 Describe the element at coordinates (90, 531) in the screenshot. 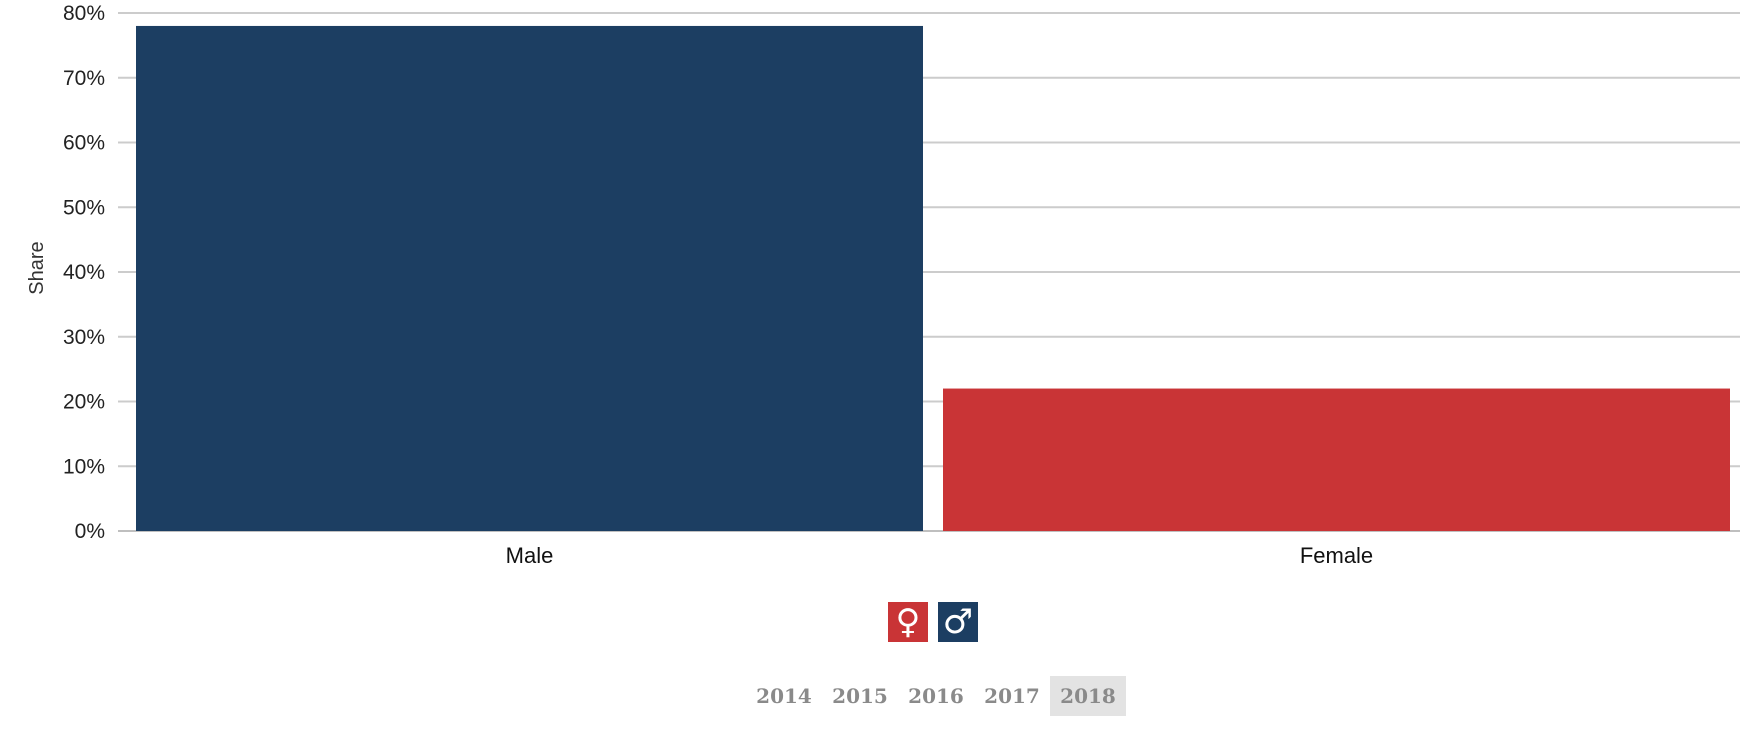

I see `y-tick-label: 0%` at that location.